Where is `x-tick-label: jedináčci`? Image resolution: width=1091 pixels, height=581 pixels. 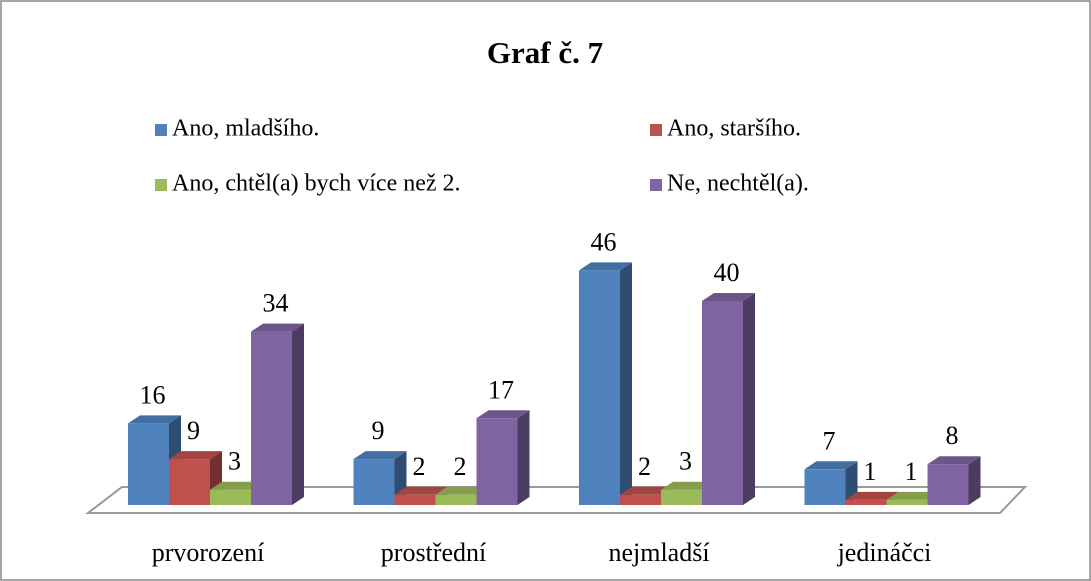
x-tick-label: jedináčci is located at coordinates (884, 552).